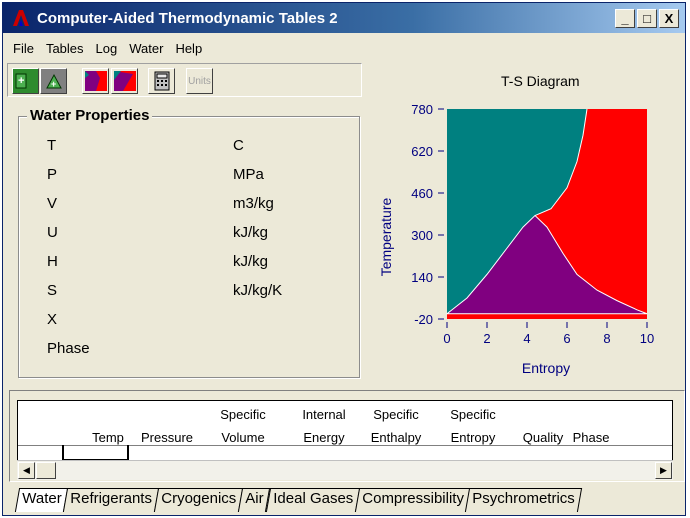 The height and width of the screenshot is (518, 690). I want to click on ts-diagram-icon, so click(95, 81).